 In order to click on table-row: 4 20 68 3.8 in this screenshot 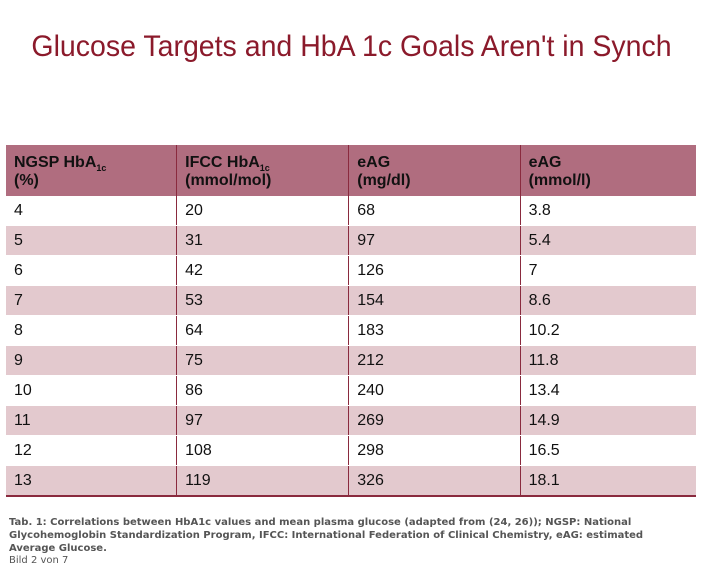, I will do `click(351, 211)`.